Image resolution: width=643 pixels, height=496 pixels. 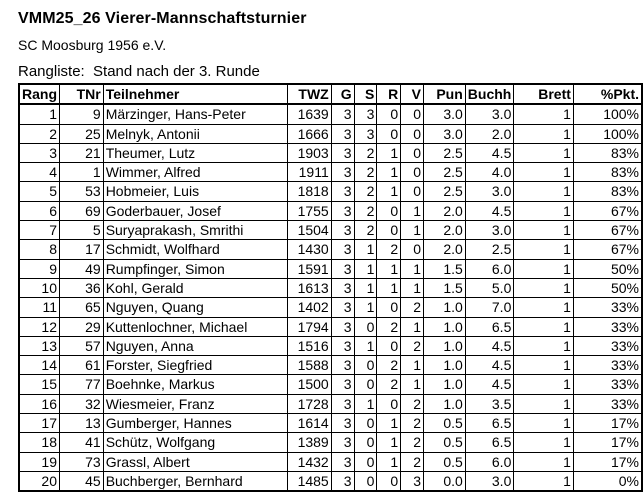 I want to click on cell-rang: 9, so click(x=39, y=268).